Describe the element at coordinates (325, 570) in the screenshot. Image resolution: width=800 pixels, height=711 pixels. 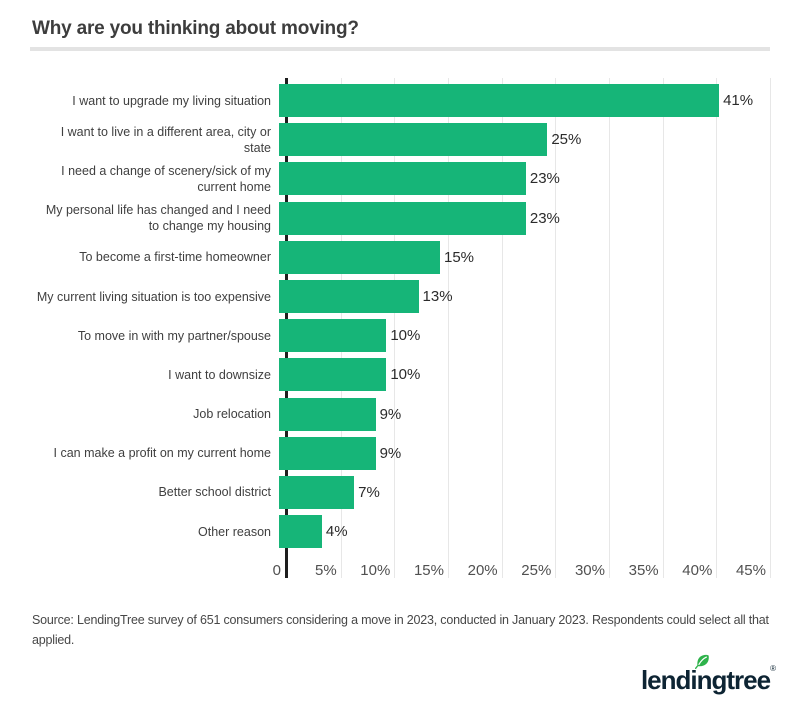
I see `x-tick-label: 5%` at that location.